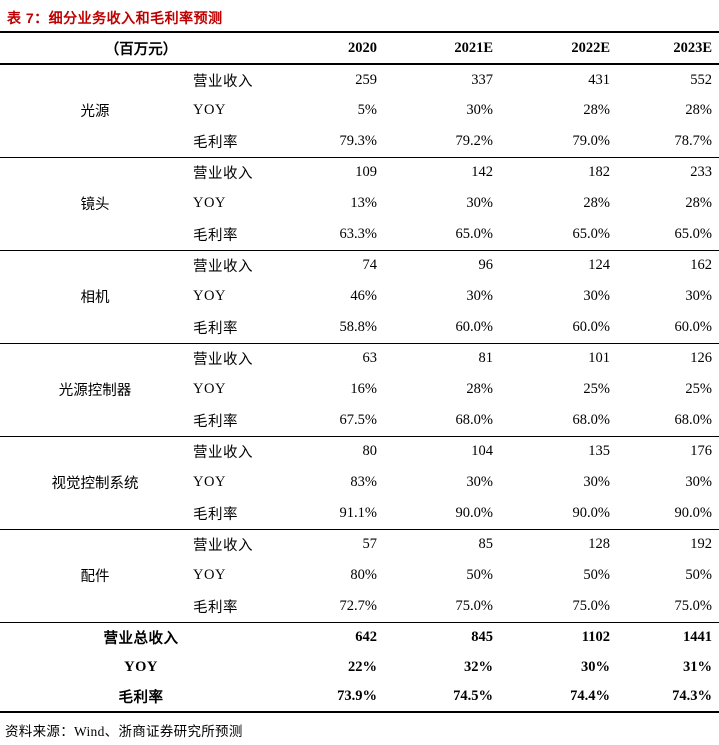 Image resolution: width=719 pixels, height=745 pixels. What do you see at coordinates (95, 484) in the screenshot?
I see `segment-name: 视觉控制系统` at bounding box center [95, 484].